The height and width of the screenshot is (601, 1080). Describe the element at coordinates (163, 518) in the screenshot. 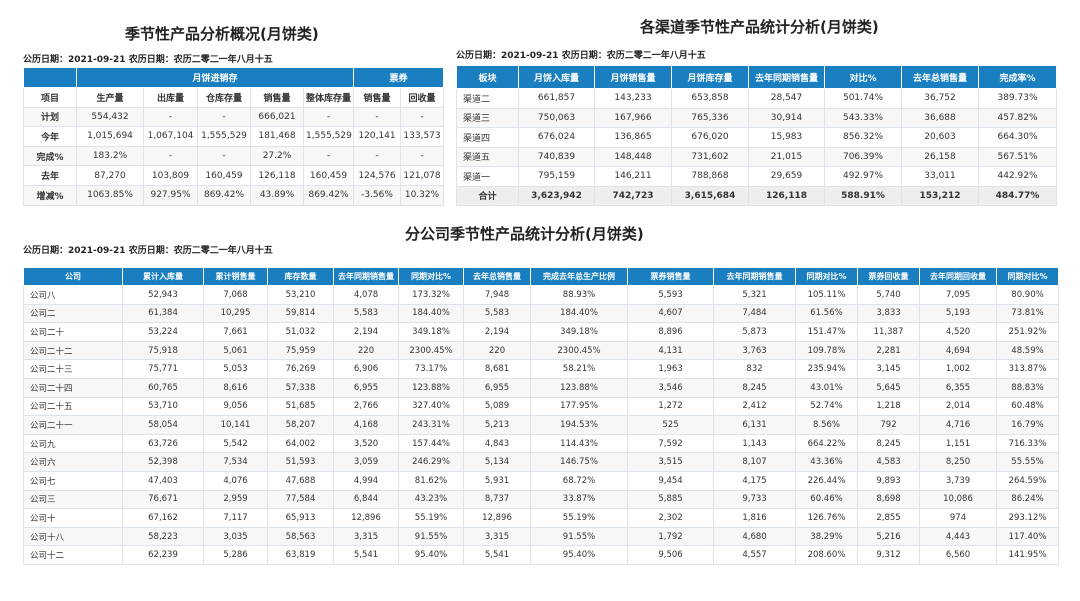

I see `cell: 67,162` at that location.